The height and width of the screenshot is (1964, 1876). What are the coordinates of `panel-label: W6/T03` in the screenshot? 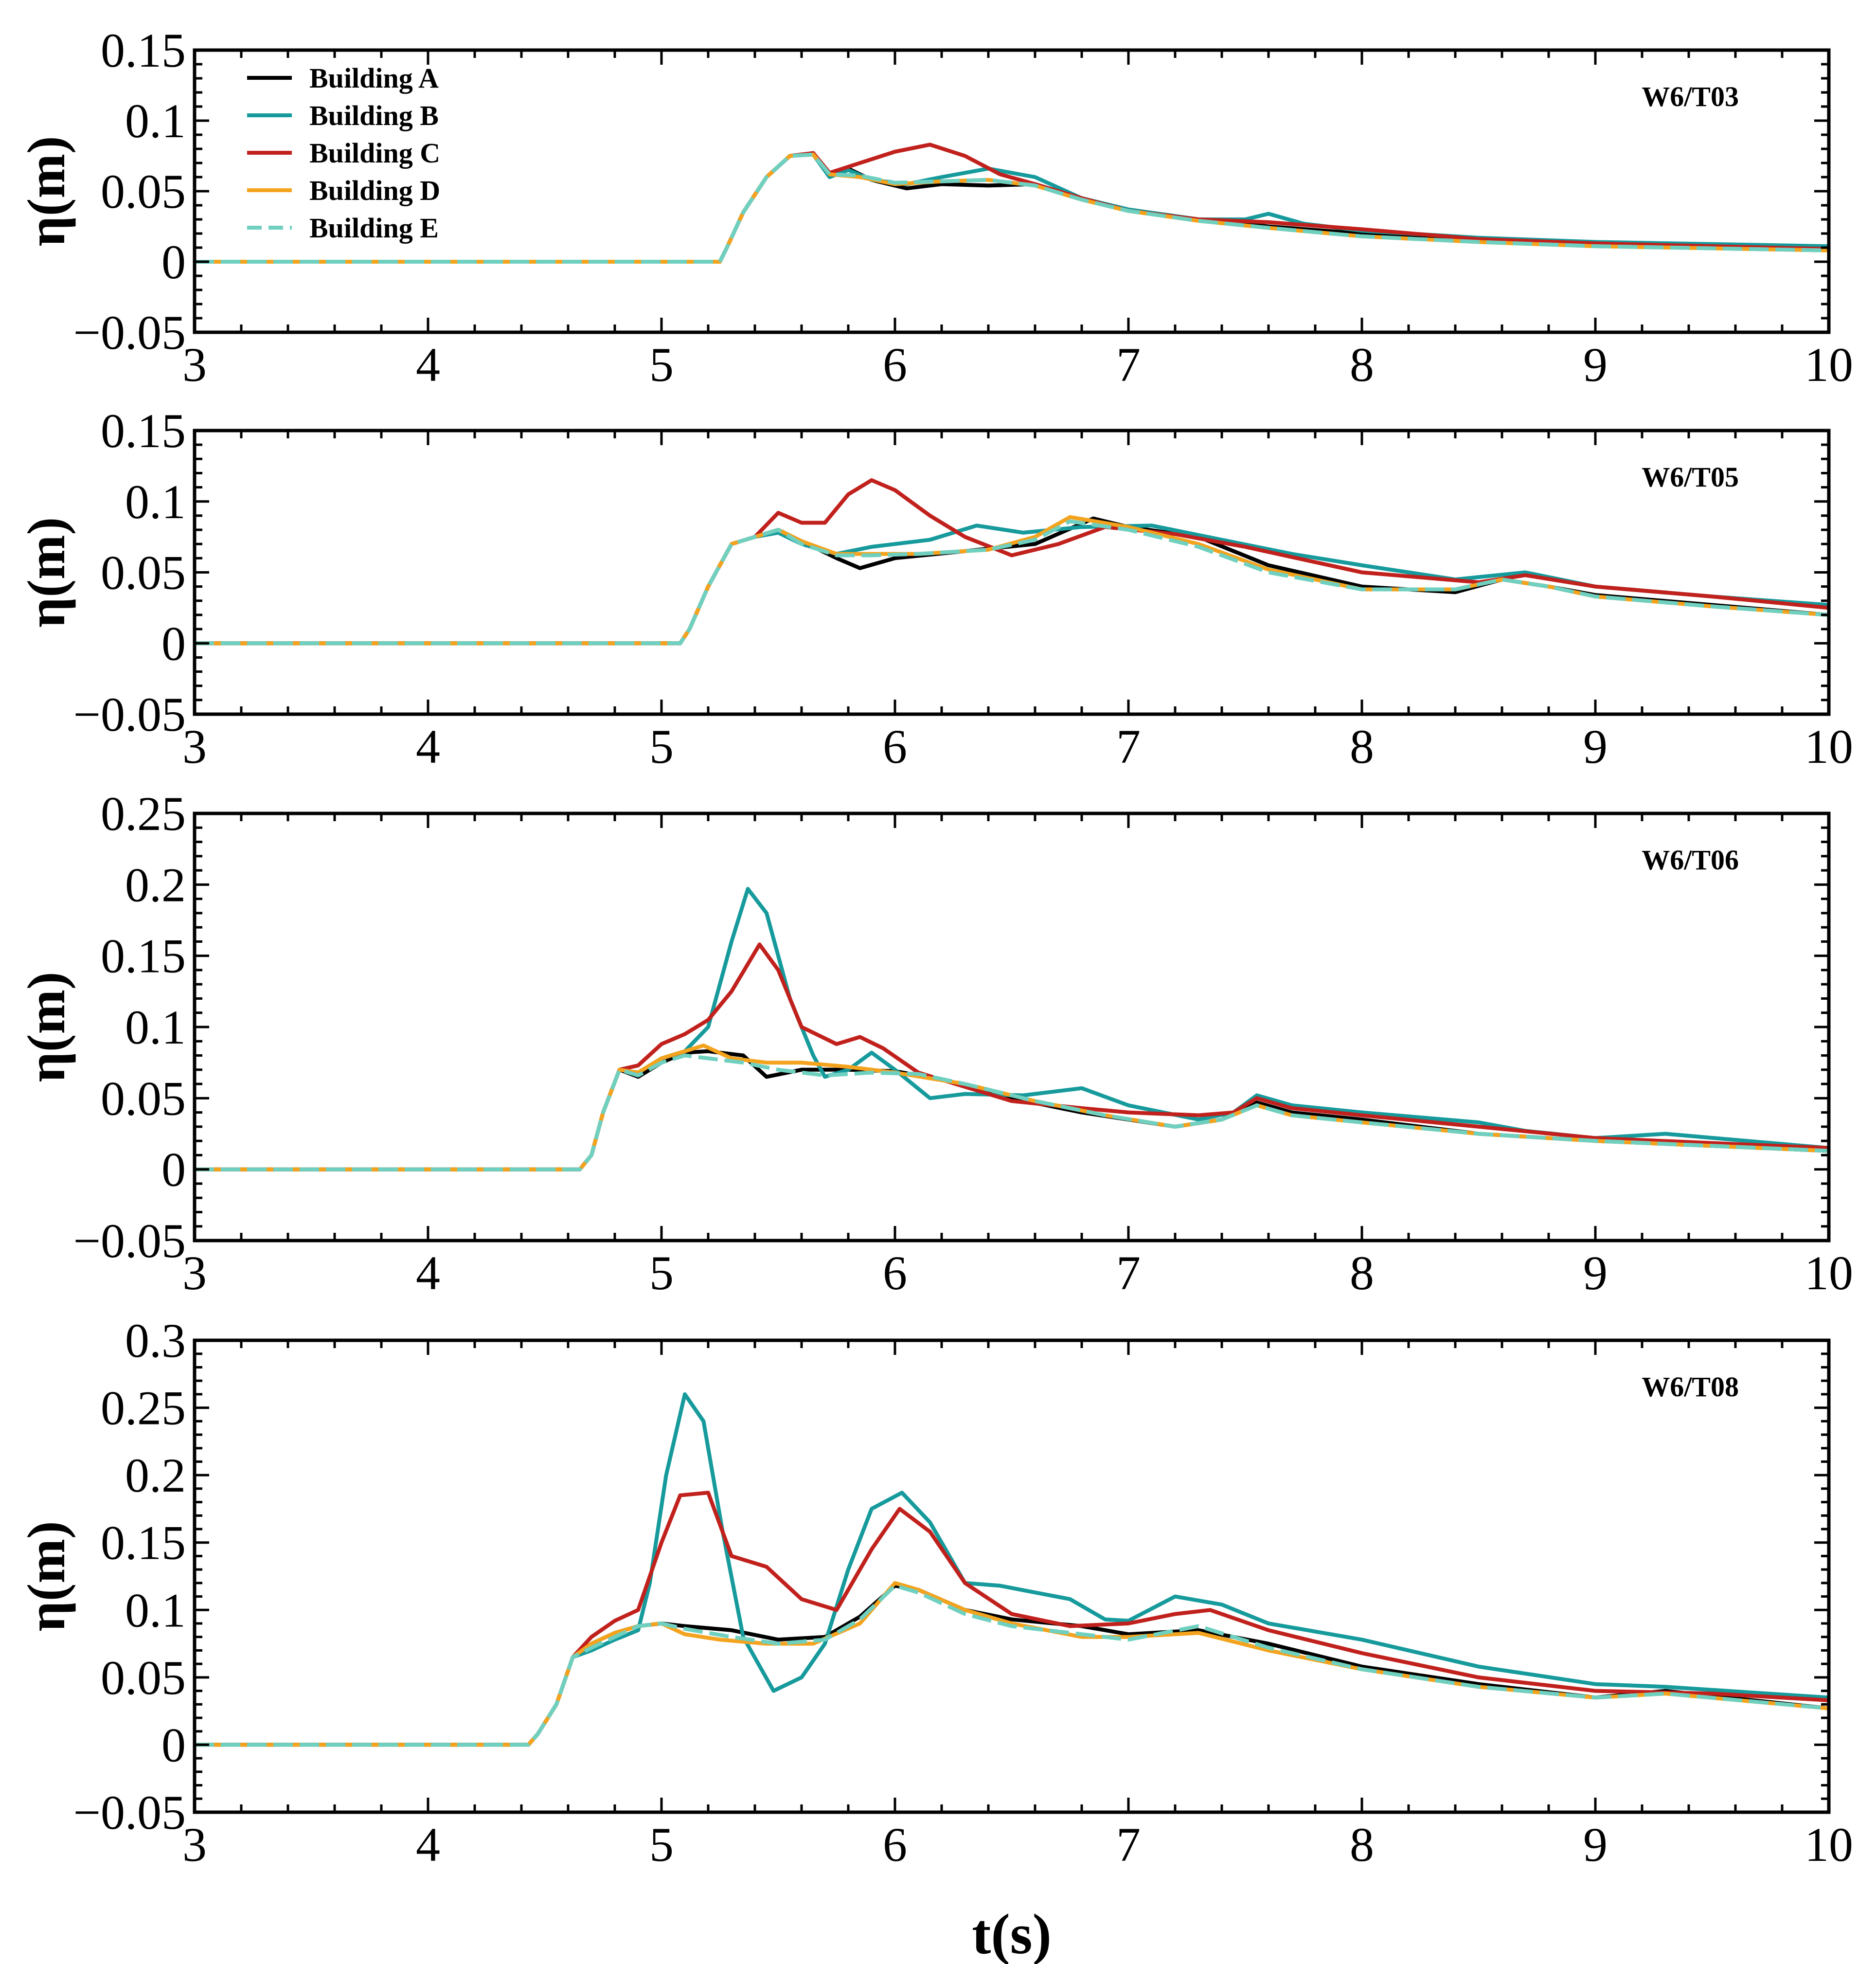 It's located at (1690, 97).